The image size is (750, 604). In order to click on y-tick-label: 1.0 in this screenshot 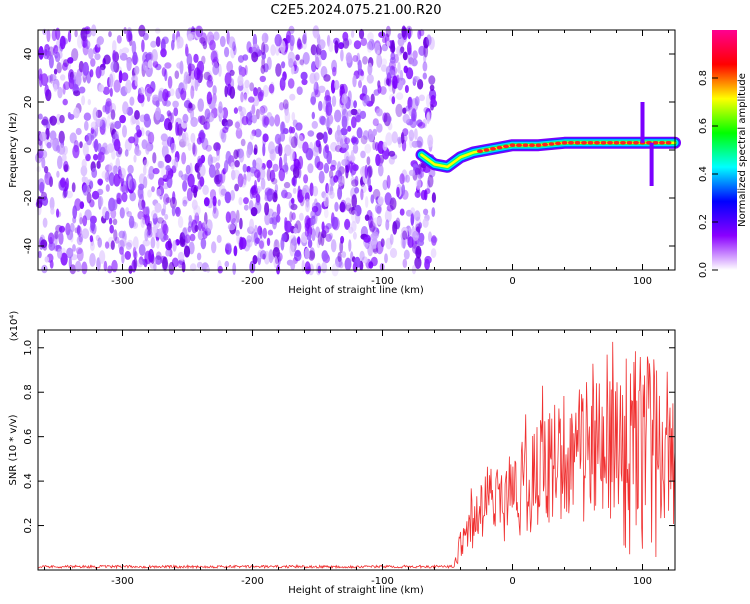, I will do `click(28, 348)`.